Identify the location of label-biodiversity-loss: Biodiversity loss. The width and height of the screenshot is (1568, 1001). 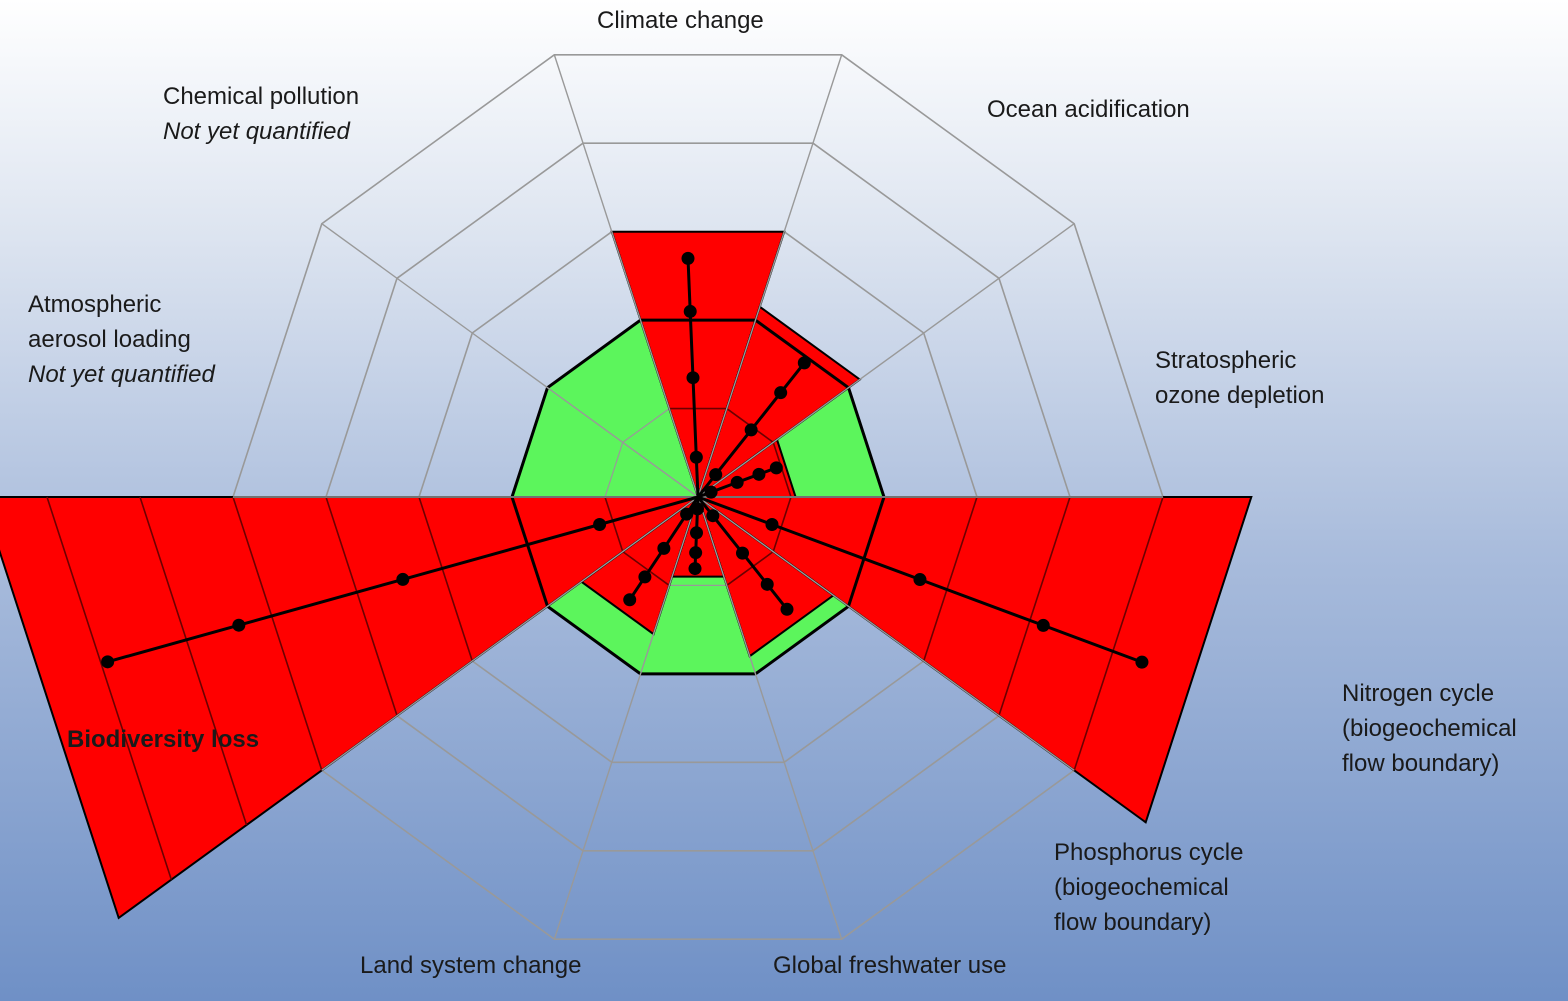
(163, 739).